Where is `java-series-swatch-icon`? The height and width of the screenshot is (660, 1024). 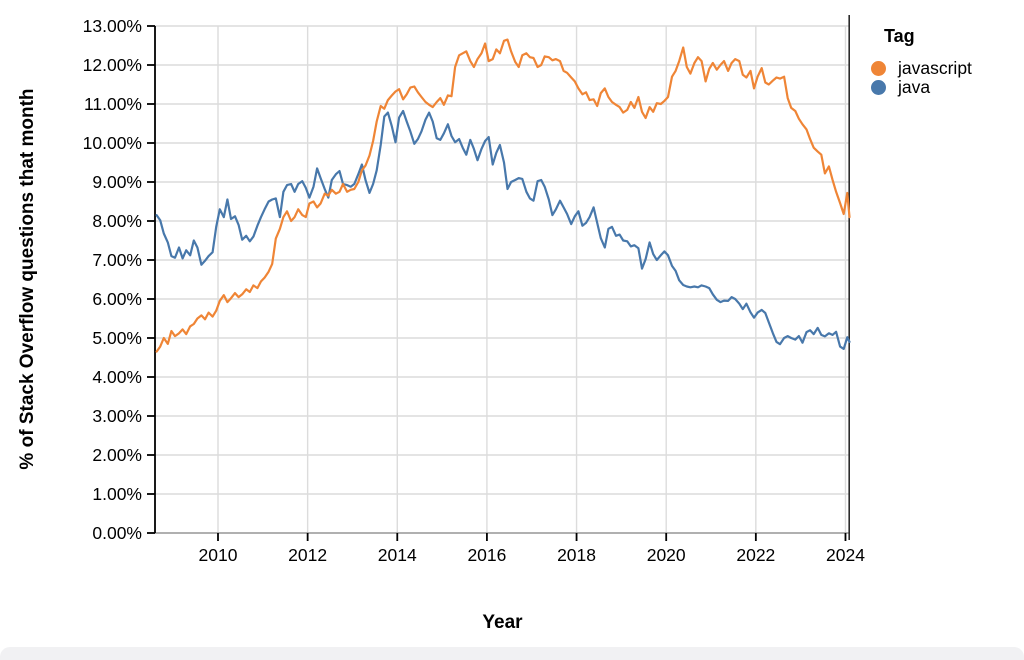
java-series-swatch-icon is located at coordinates (878, 87).